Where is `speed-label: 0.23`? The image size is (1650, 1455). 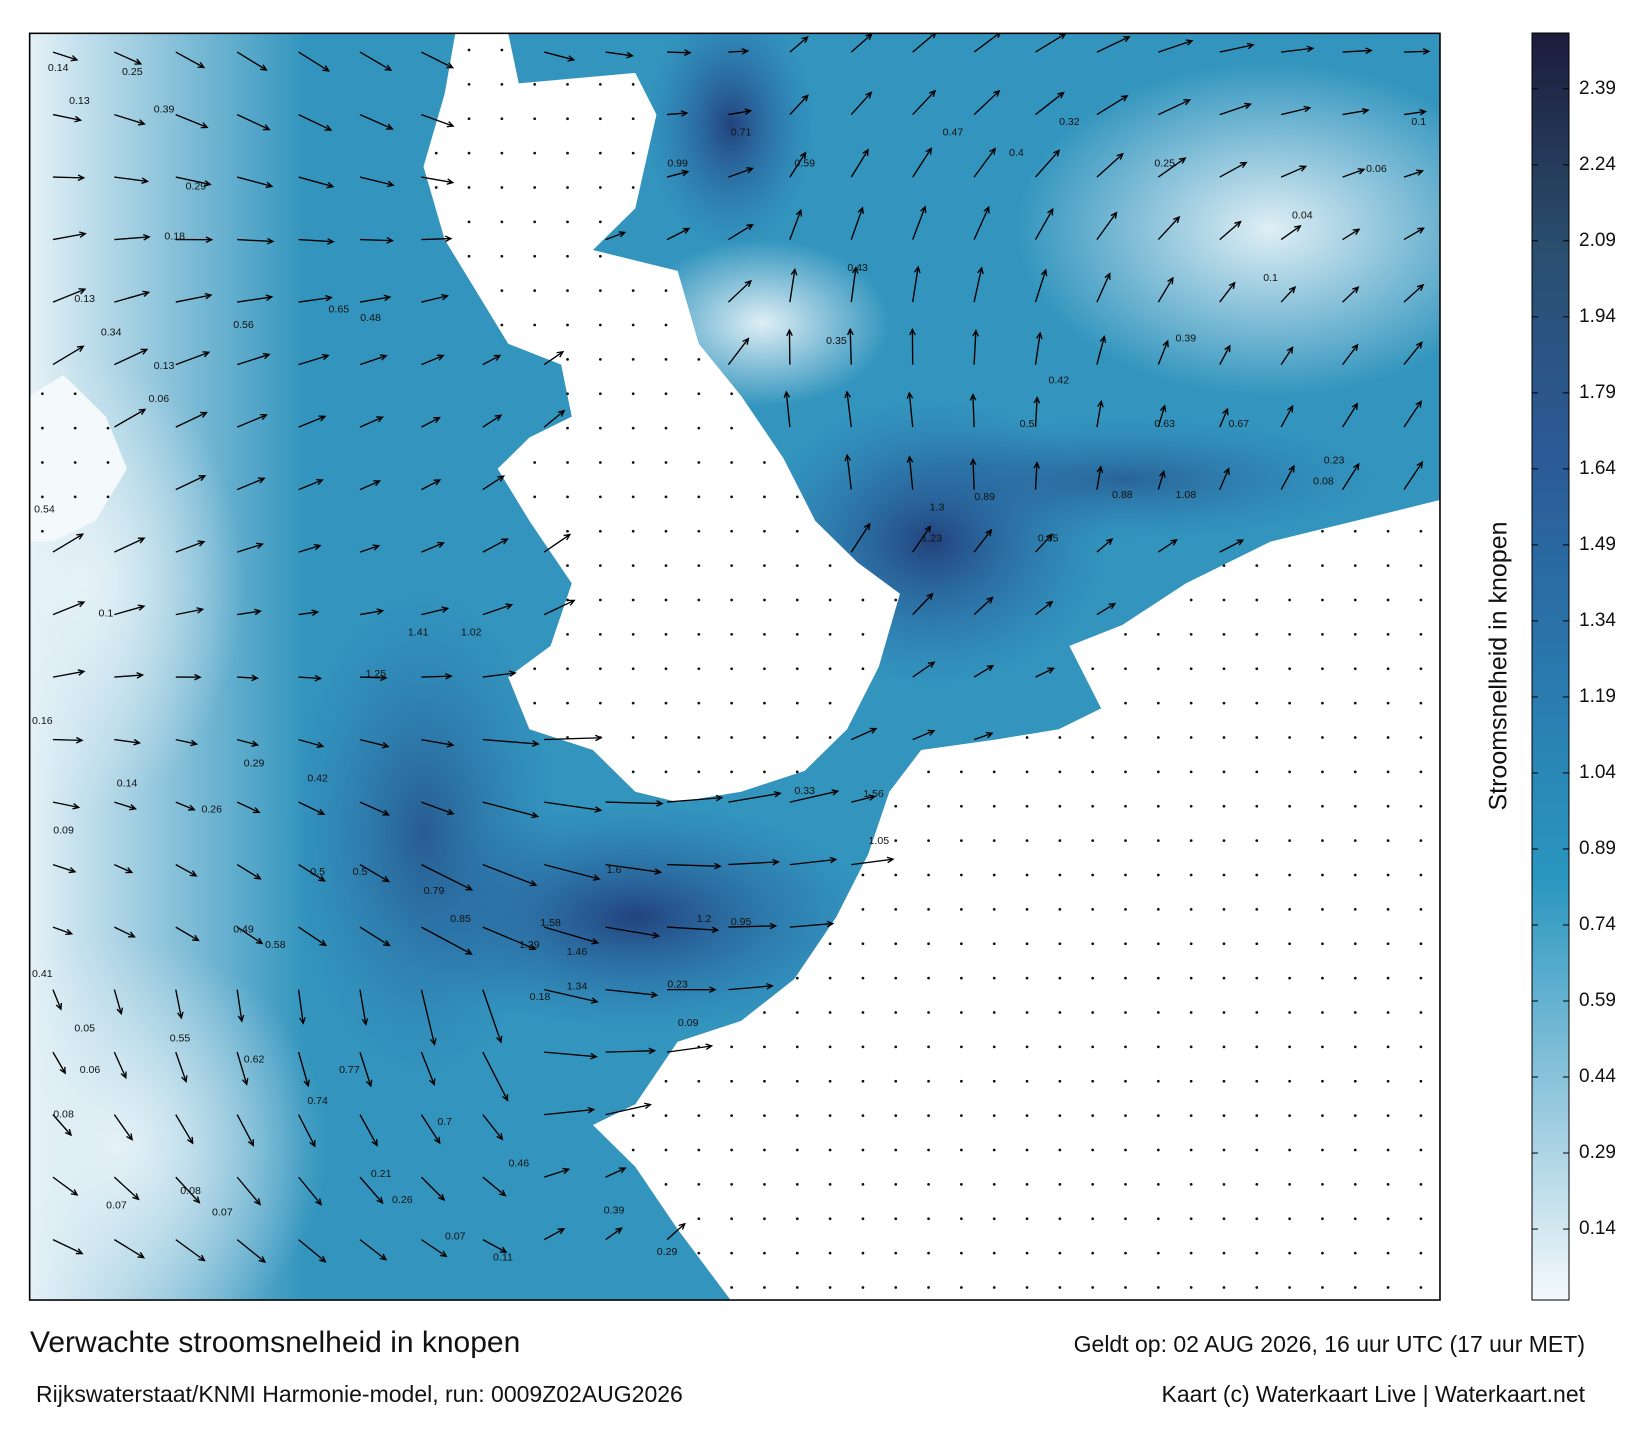
speed-label: 0.23 is located at coordinates (677, 985).